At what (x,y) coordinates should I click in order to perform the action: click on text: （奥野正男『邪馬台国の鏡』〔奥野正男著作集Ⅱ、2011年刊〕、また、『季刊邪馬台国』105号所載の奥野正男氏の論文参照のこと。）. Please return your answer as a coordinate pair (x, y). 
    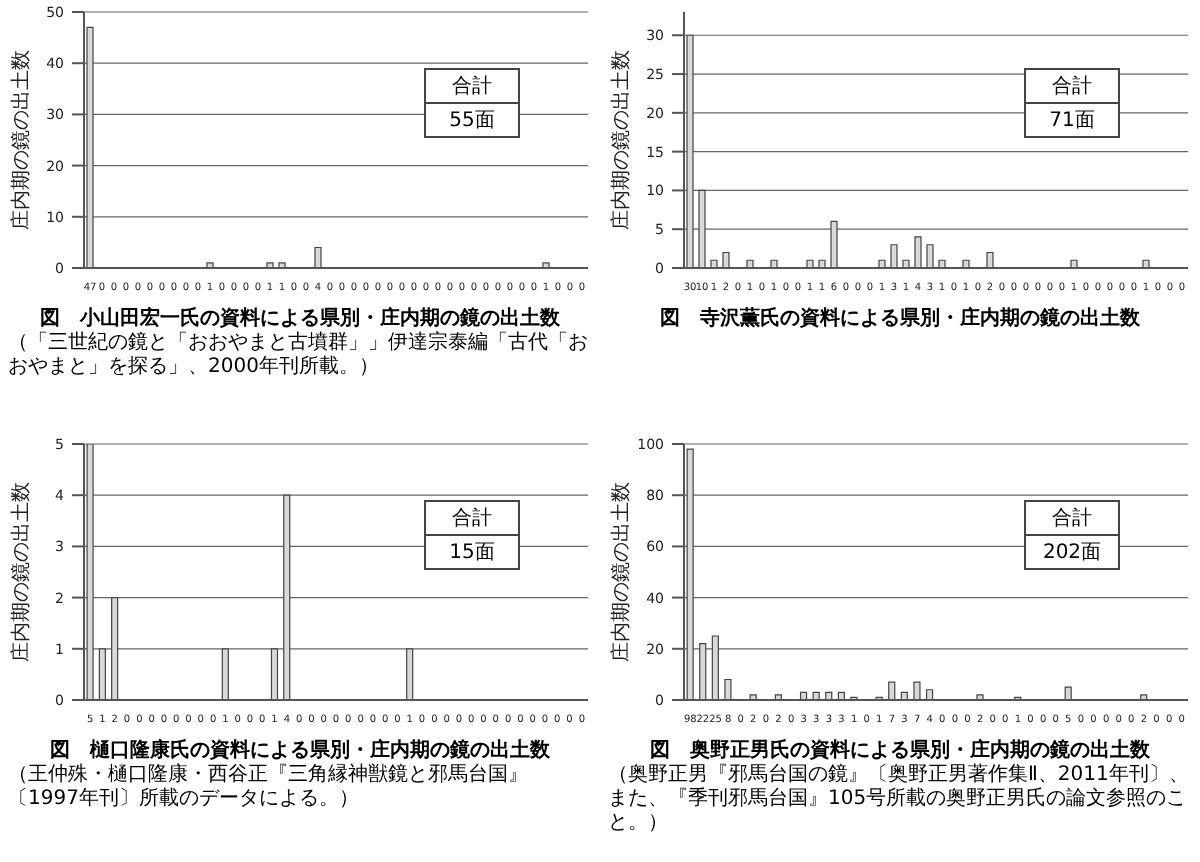
    Looking at the image, I should click on (898, 800).